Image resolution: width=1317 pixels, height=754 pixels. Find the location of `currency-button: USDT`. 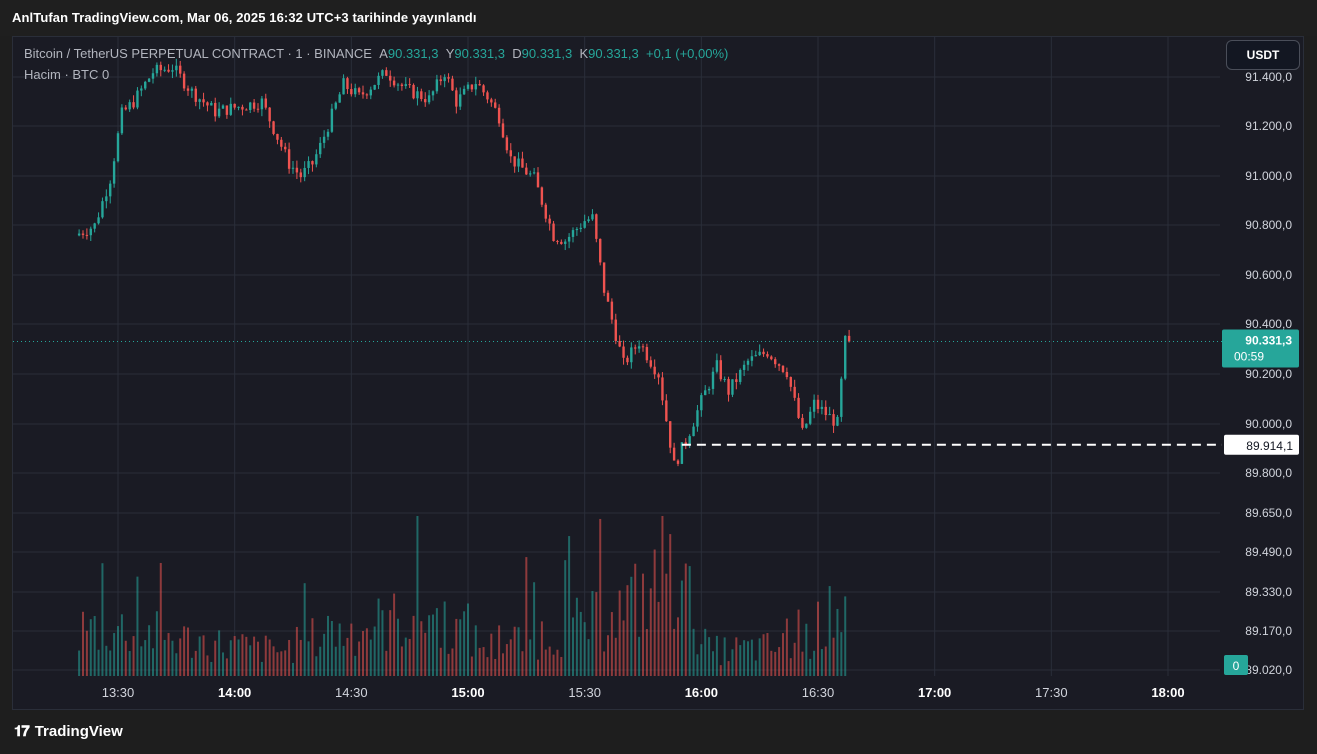

currency-button: USDT is located at coordinates (1263, 55).